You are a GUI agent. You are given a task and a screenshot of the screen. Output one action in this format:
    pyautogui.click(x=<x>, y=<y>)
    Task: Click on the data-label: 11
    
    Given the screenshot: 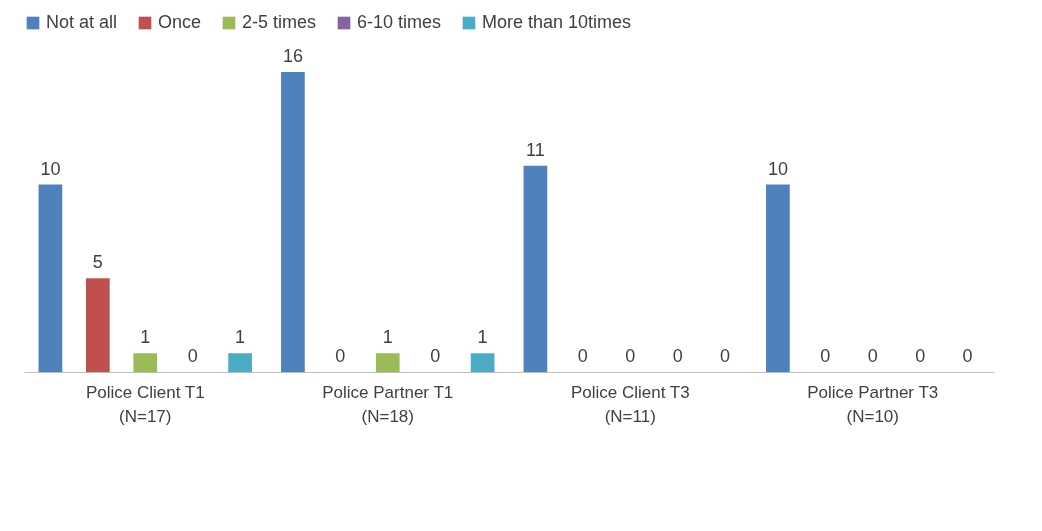 What is the action you would take?
    pyautogui.click(x=535, y=149)
    